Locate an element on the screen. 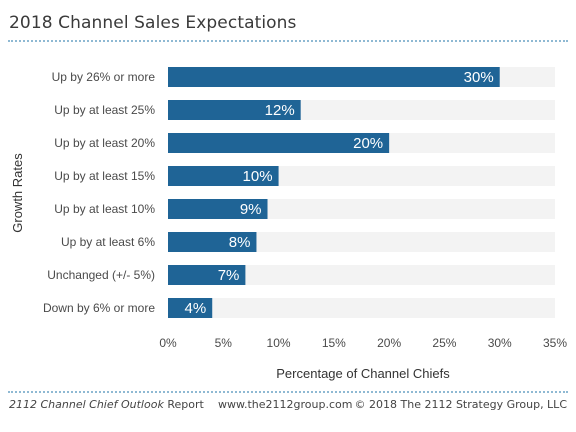 This screenshot has height=432, width=576. data-label: 30% is located at coordinates (479, 77).